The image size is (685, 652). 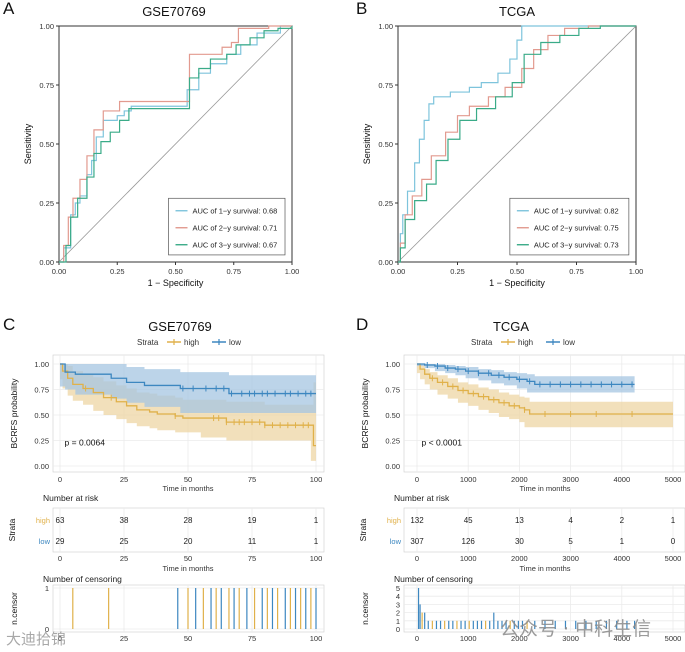 I want to click on censor-title-c: Number of censoring, so click(x=82, y=579).